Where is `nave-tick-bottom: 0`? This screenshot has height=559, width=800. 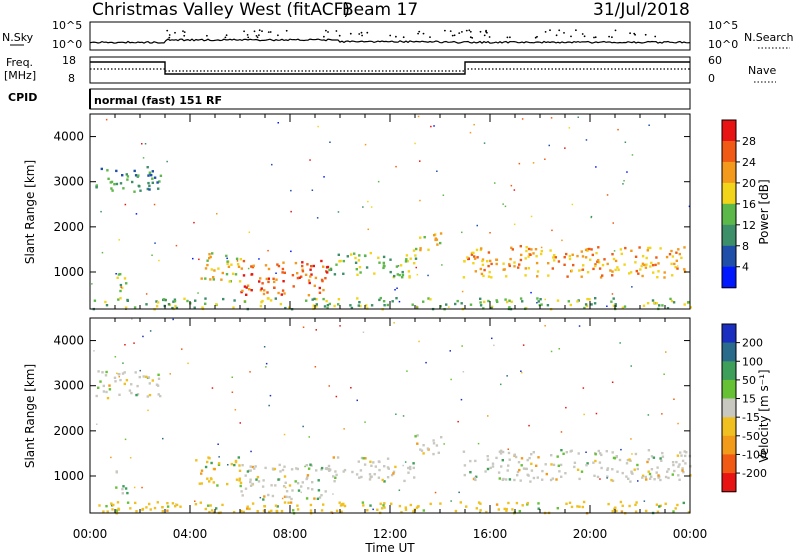 nave-tick-bottom: 0 is located at coordinates (711, 78).